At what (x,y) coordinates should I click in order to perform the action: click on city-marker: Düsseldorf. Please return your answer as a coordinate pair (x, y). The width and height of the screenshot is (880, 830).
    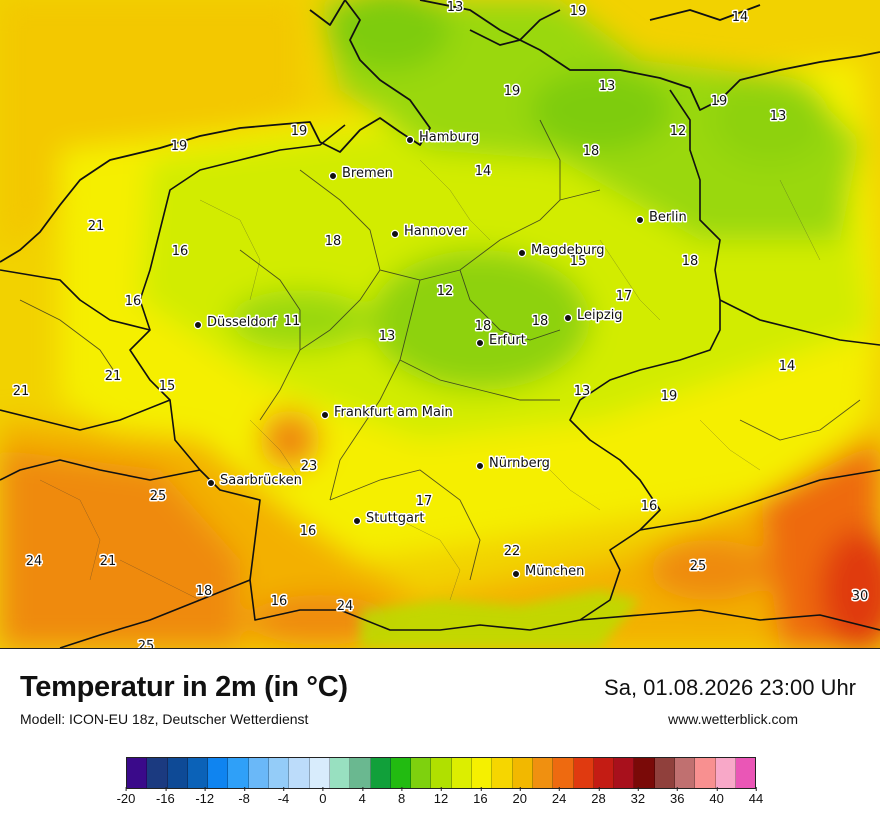
    Looking at the image, I should click on (235, 323).